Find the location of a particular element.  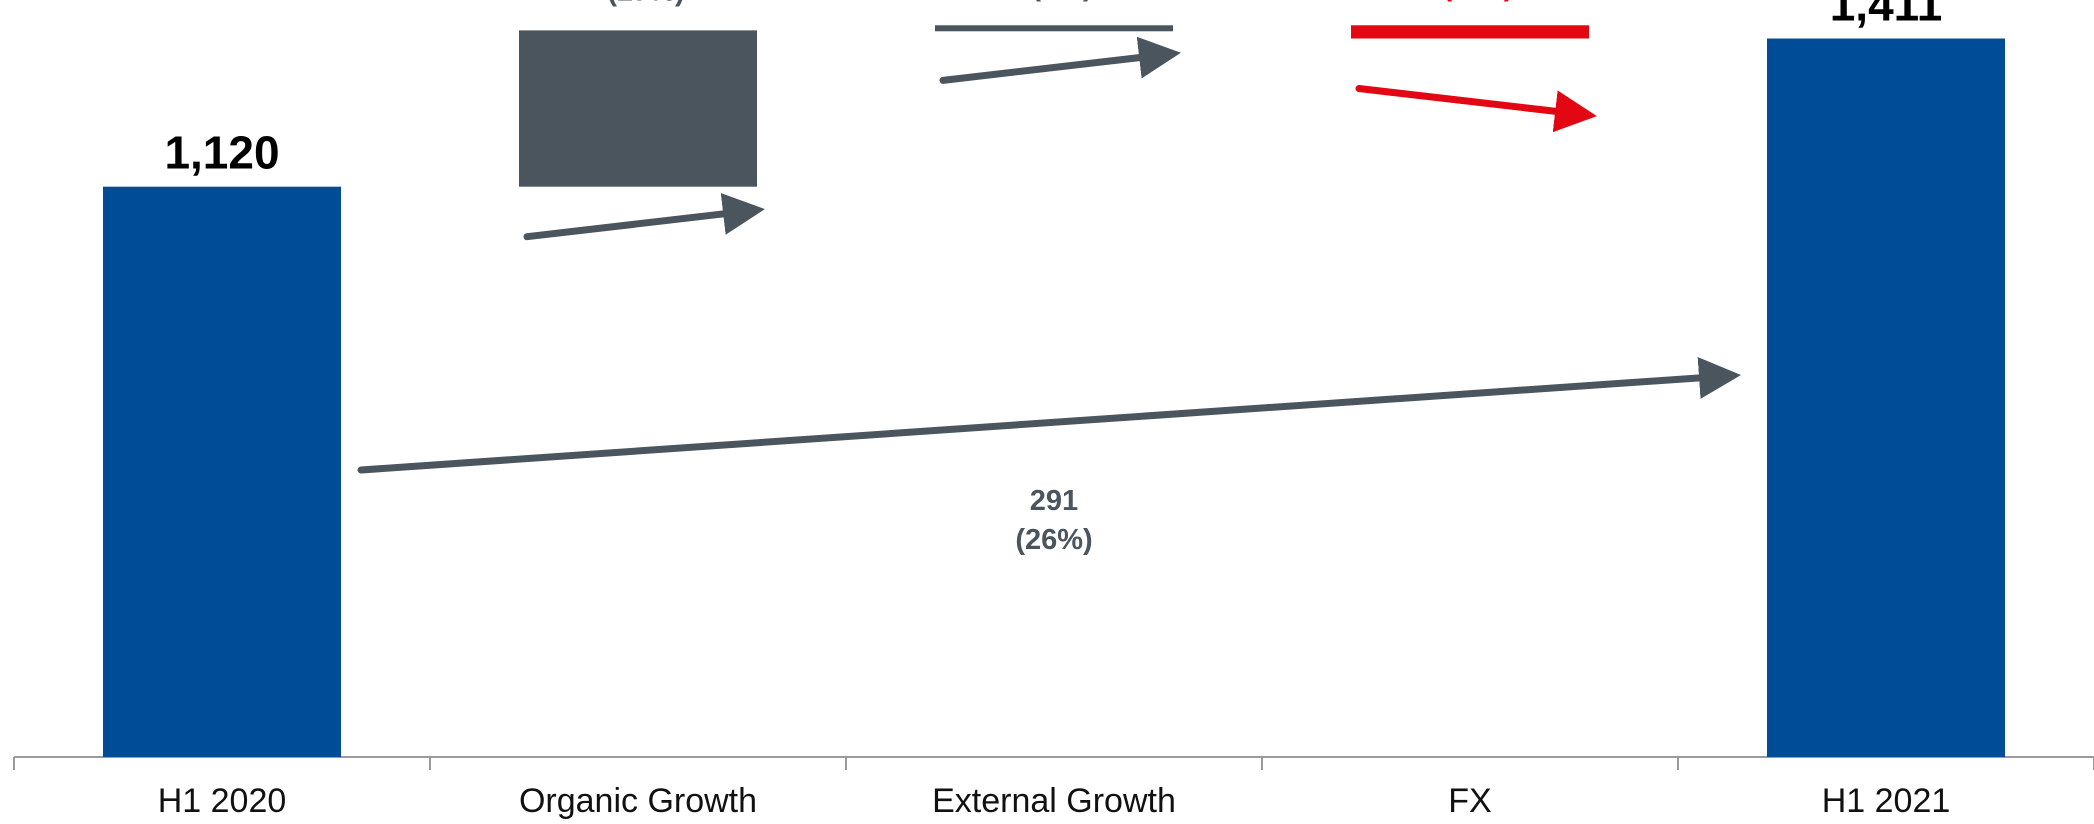

delta-percent-label: (1%) is located at coordinates (1061, 1).